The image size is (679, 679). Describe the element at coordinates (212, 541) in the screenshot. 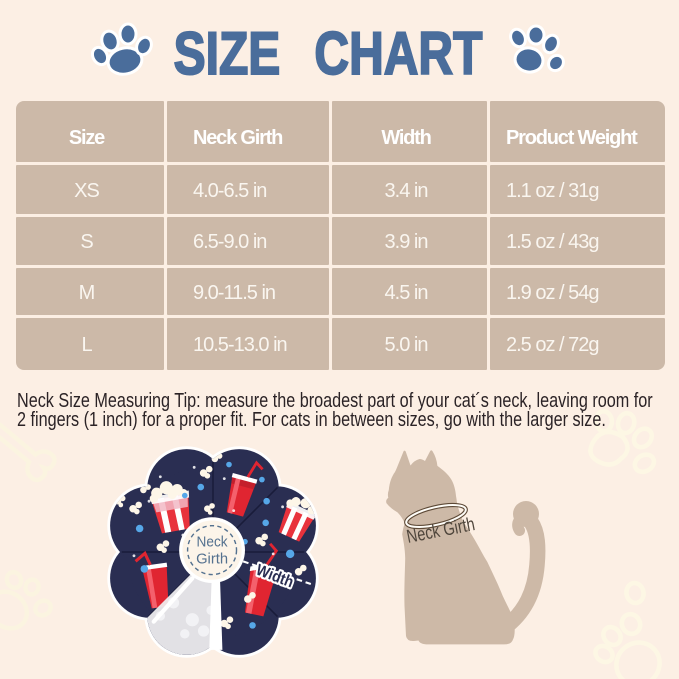

I see `svg-text: Neck` at that location.